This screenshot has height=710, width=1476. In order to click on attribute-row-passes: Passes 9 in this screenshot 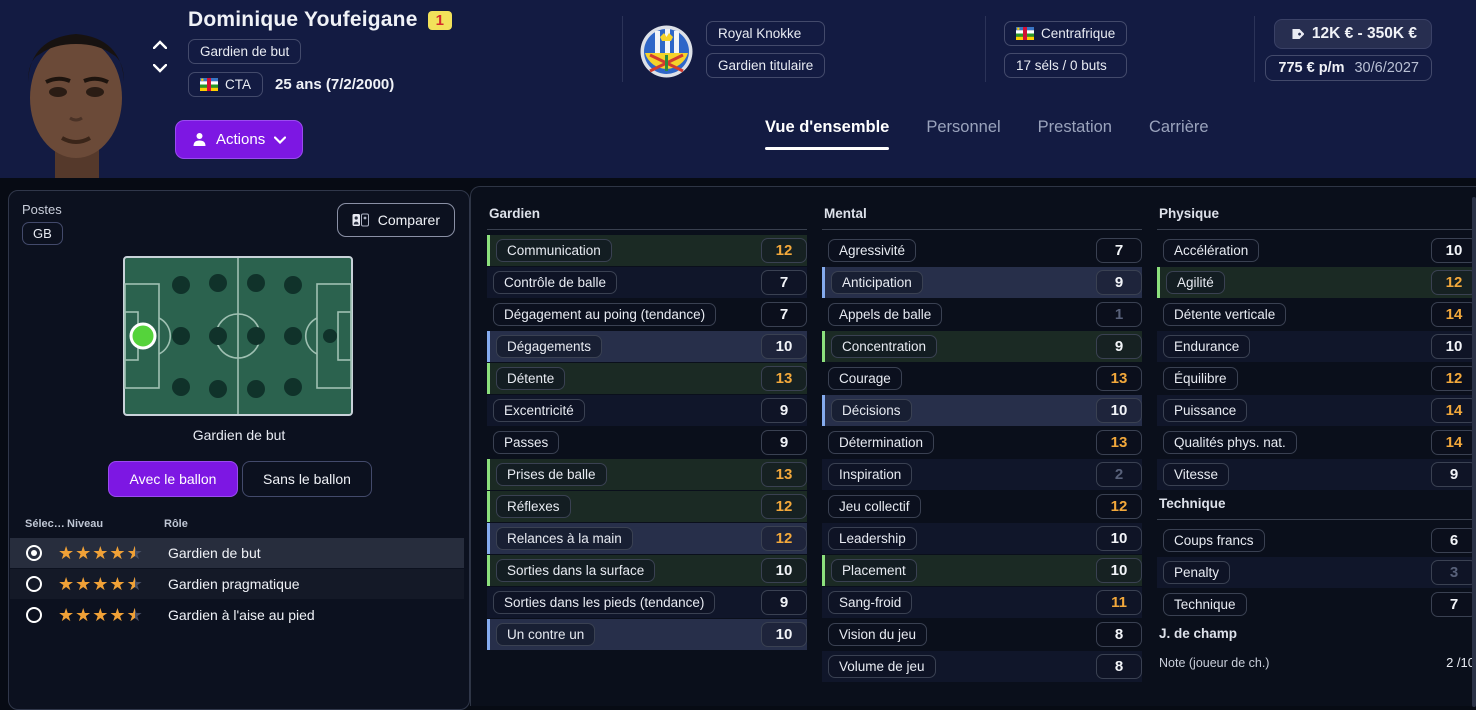, I will do `click(647, 442)`.